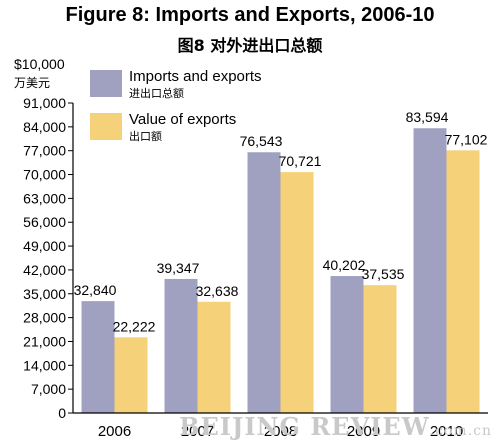 The width and height of the screenshot is (500, 445). I want to click on x-tick-label: 2007, so click(197, 431).